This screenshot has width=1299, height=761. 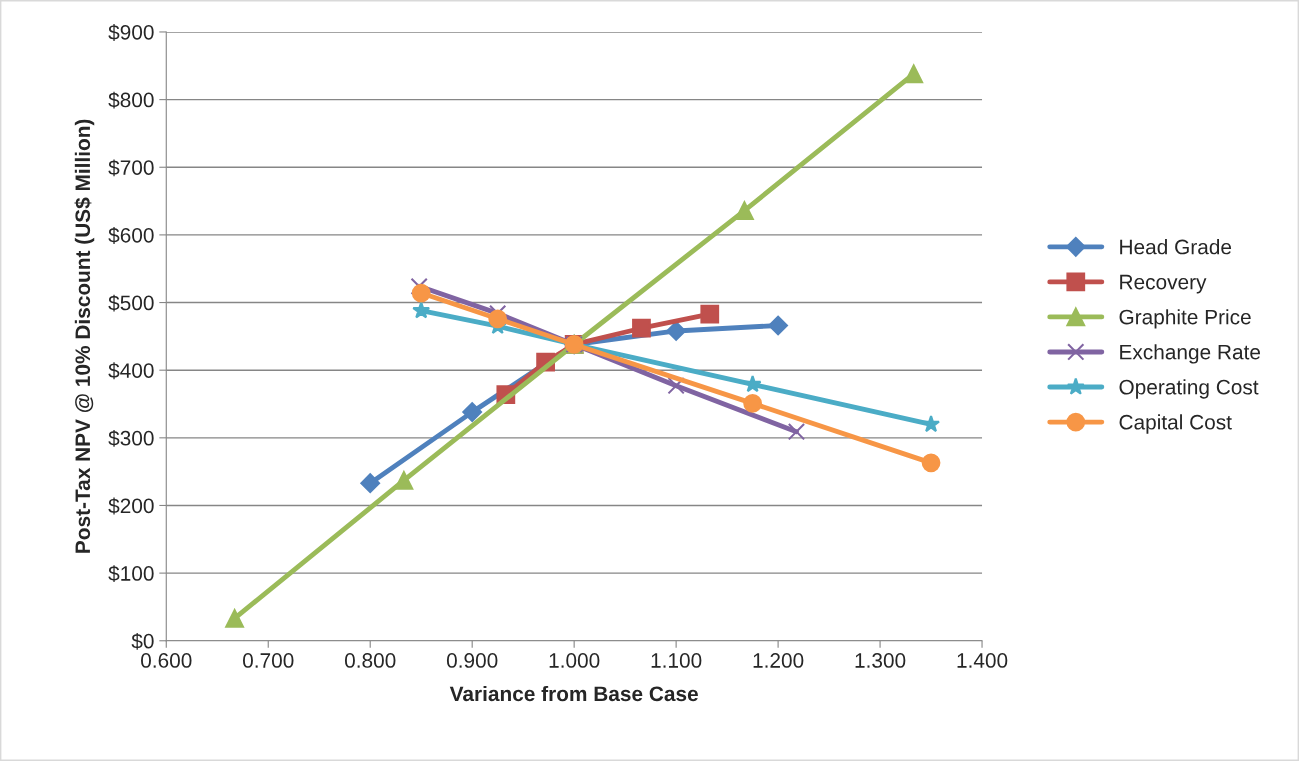 I want to click on y-tick-label: $500, so click(x=131, y=303).